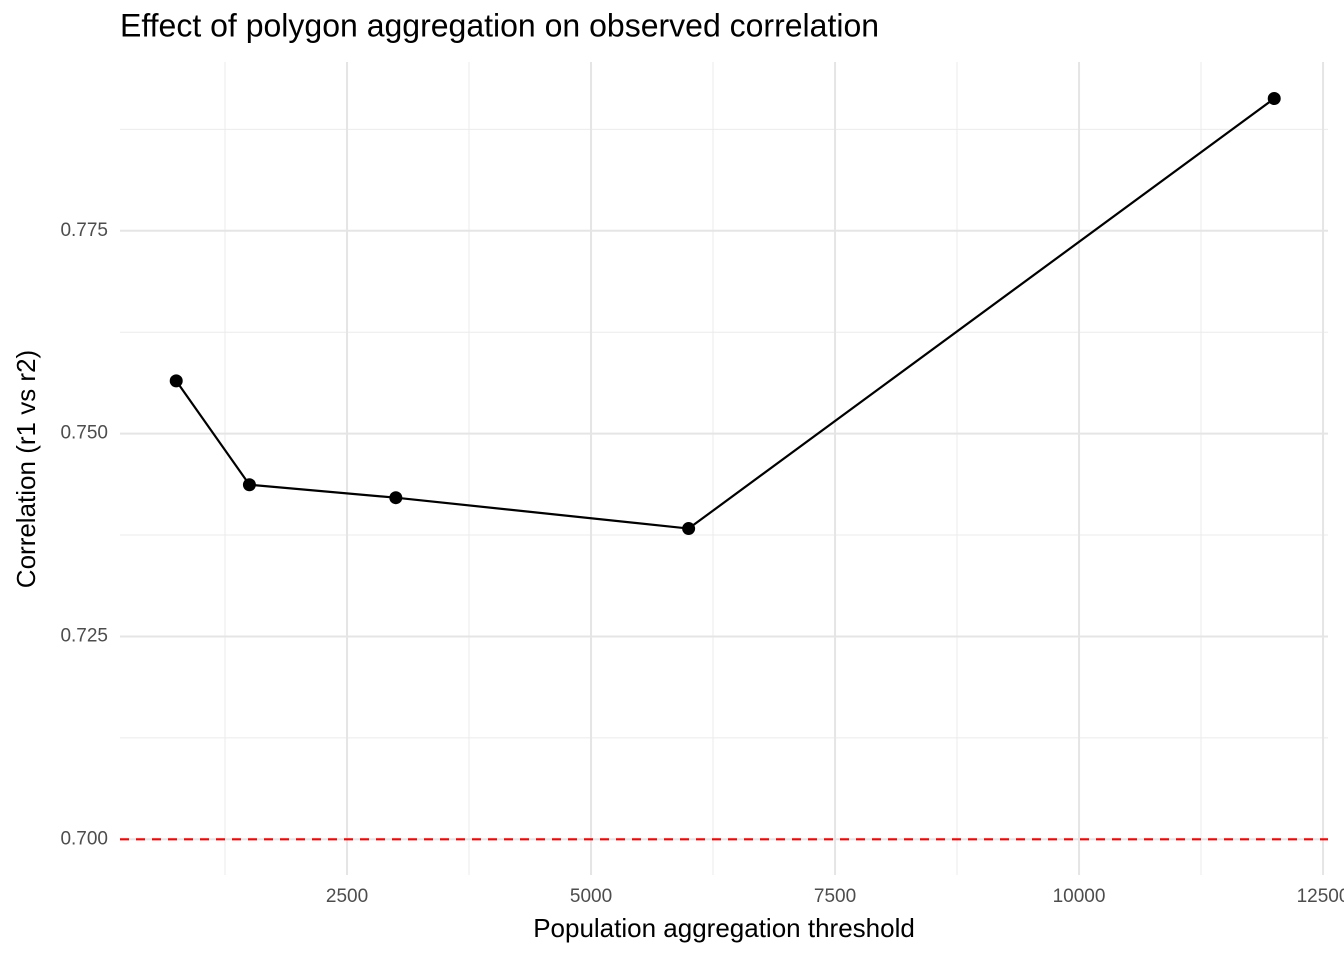  Describe the element at coordinates (84, 433) in the screenshot. I see `y-tick-label: 0.750` at that location.